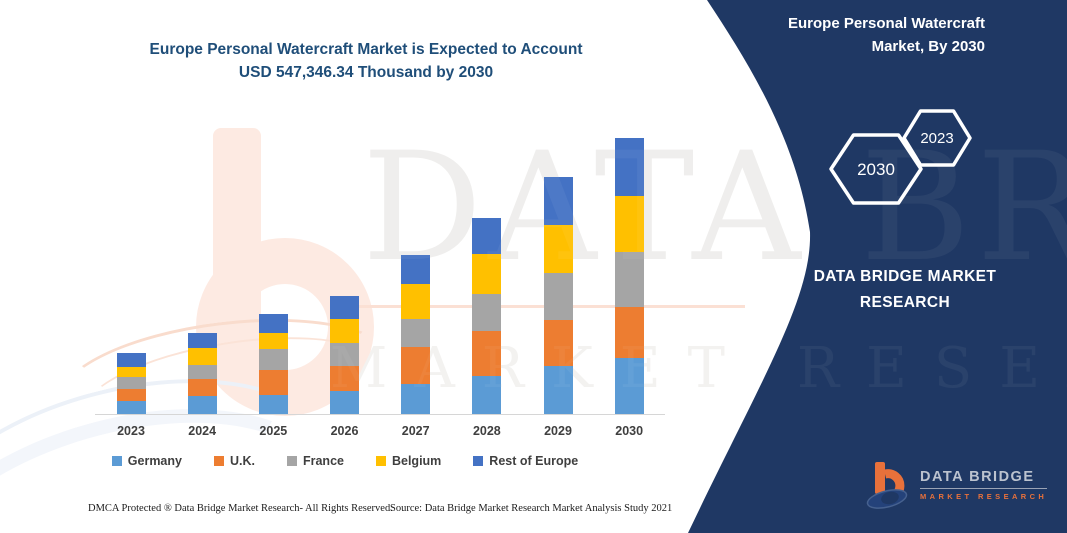 The width and height of the screenshot is (1067, 533). What do you see at coordinates (366, 73) in the screenshot?
I see `chart-title-line2: USD 547,346.34 Thousand by 2030` at bounding box center [366, 73].